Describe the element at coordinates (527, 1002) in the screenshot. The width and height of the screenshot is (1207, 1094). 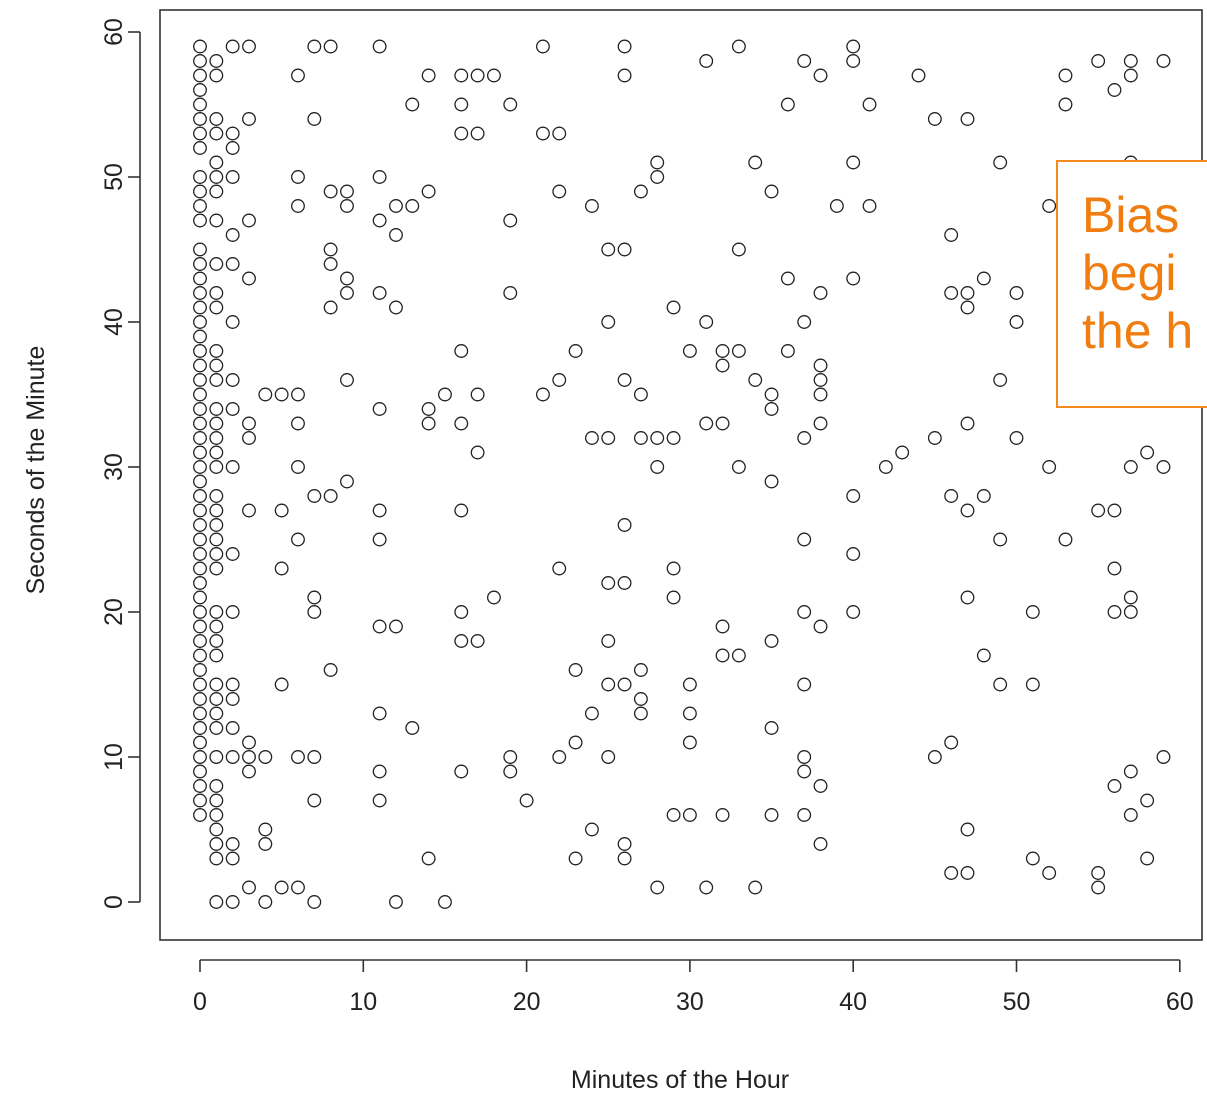
I see `x-tick-label: 20` at that location.